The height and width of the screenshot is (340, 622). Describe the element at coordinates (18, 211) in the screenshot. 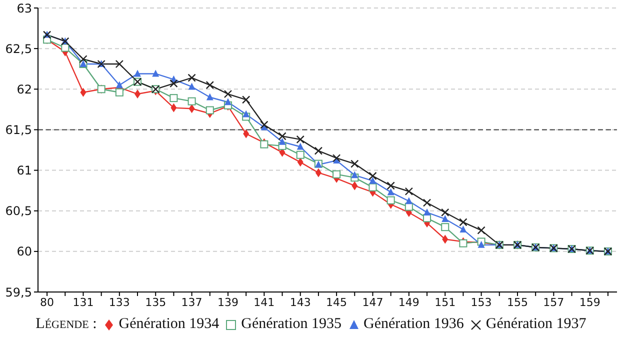

I see `y-tick-label: 60,5` at that location.